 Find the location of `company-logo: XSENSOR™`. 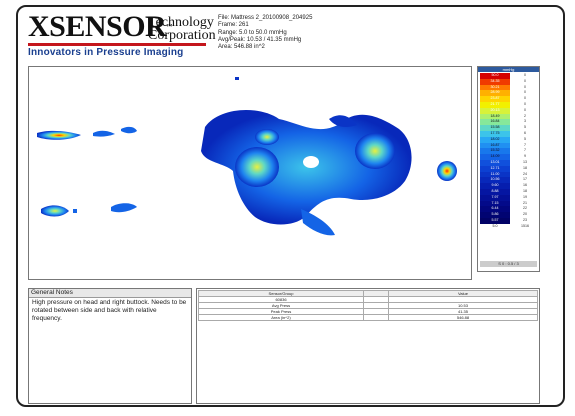

company-logo: XSENSOR™ is located at coordinates (100, 26).